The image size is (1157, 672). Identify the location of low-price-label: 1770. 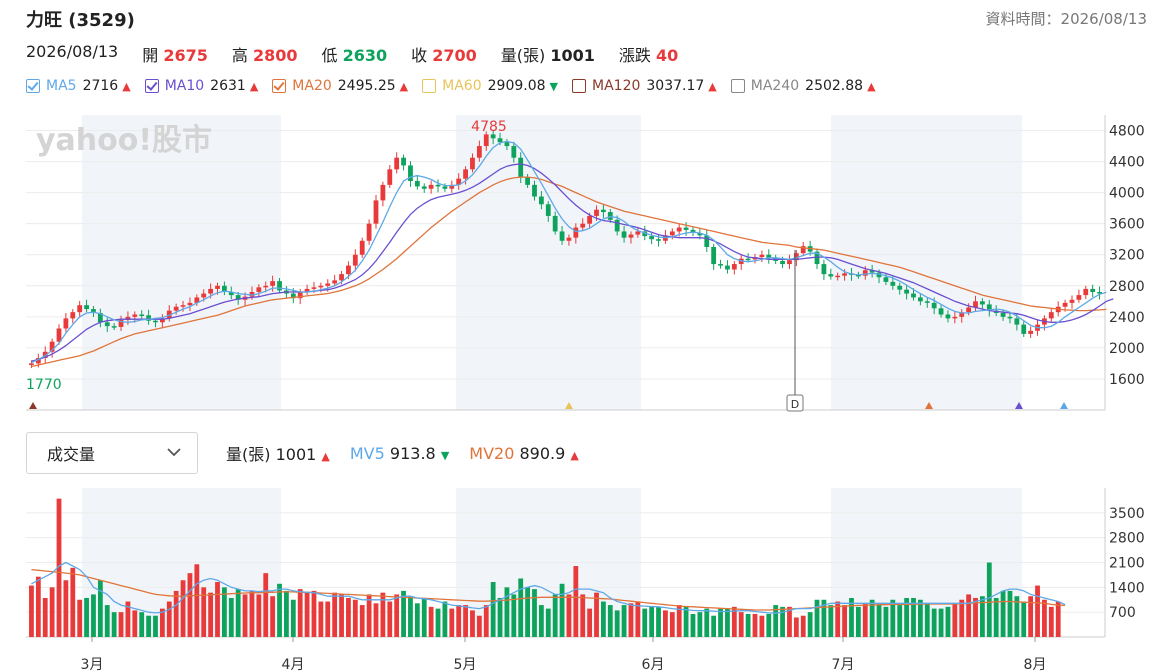
(44, 385).